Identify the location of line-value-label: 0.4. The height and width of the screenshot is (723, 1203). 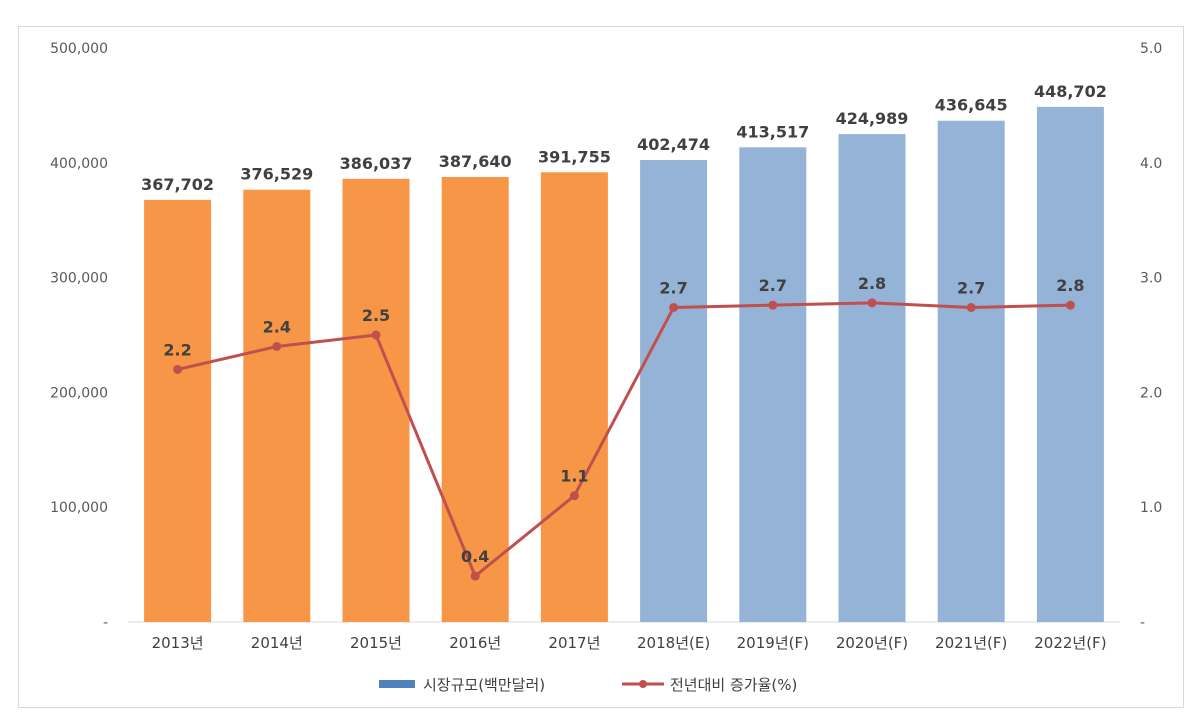
(475, 556).